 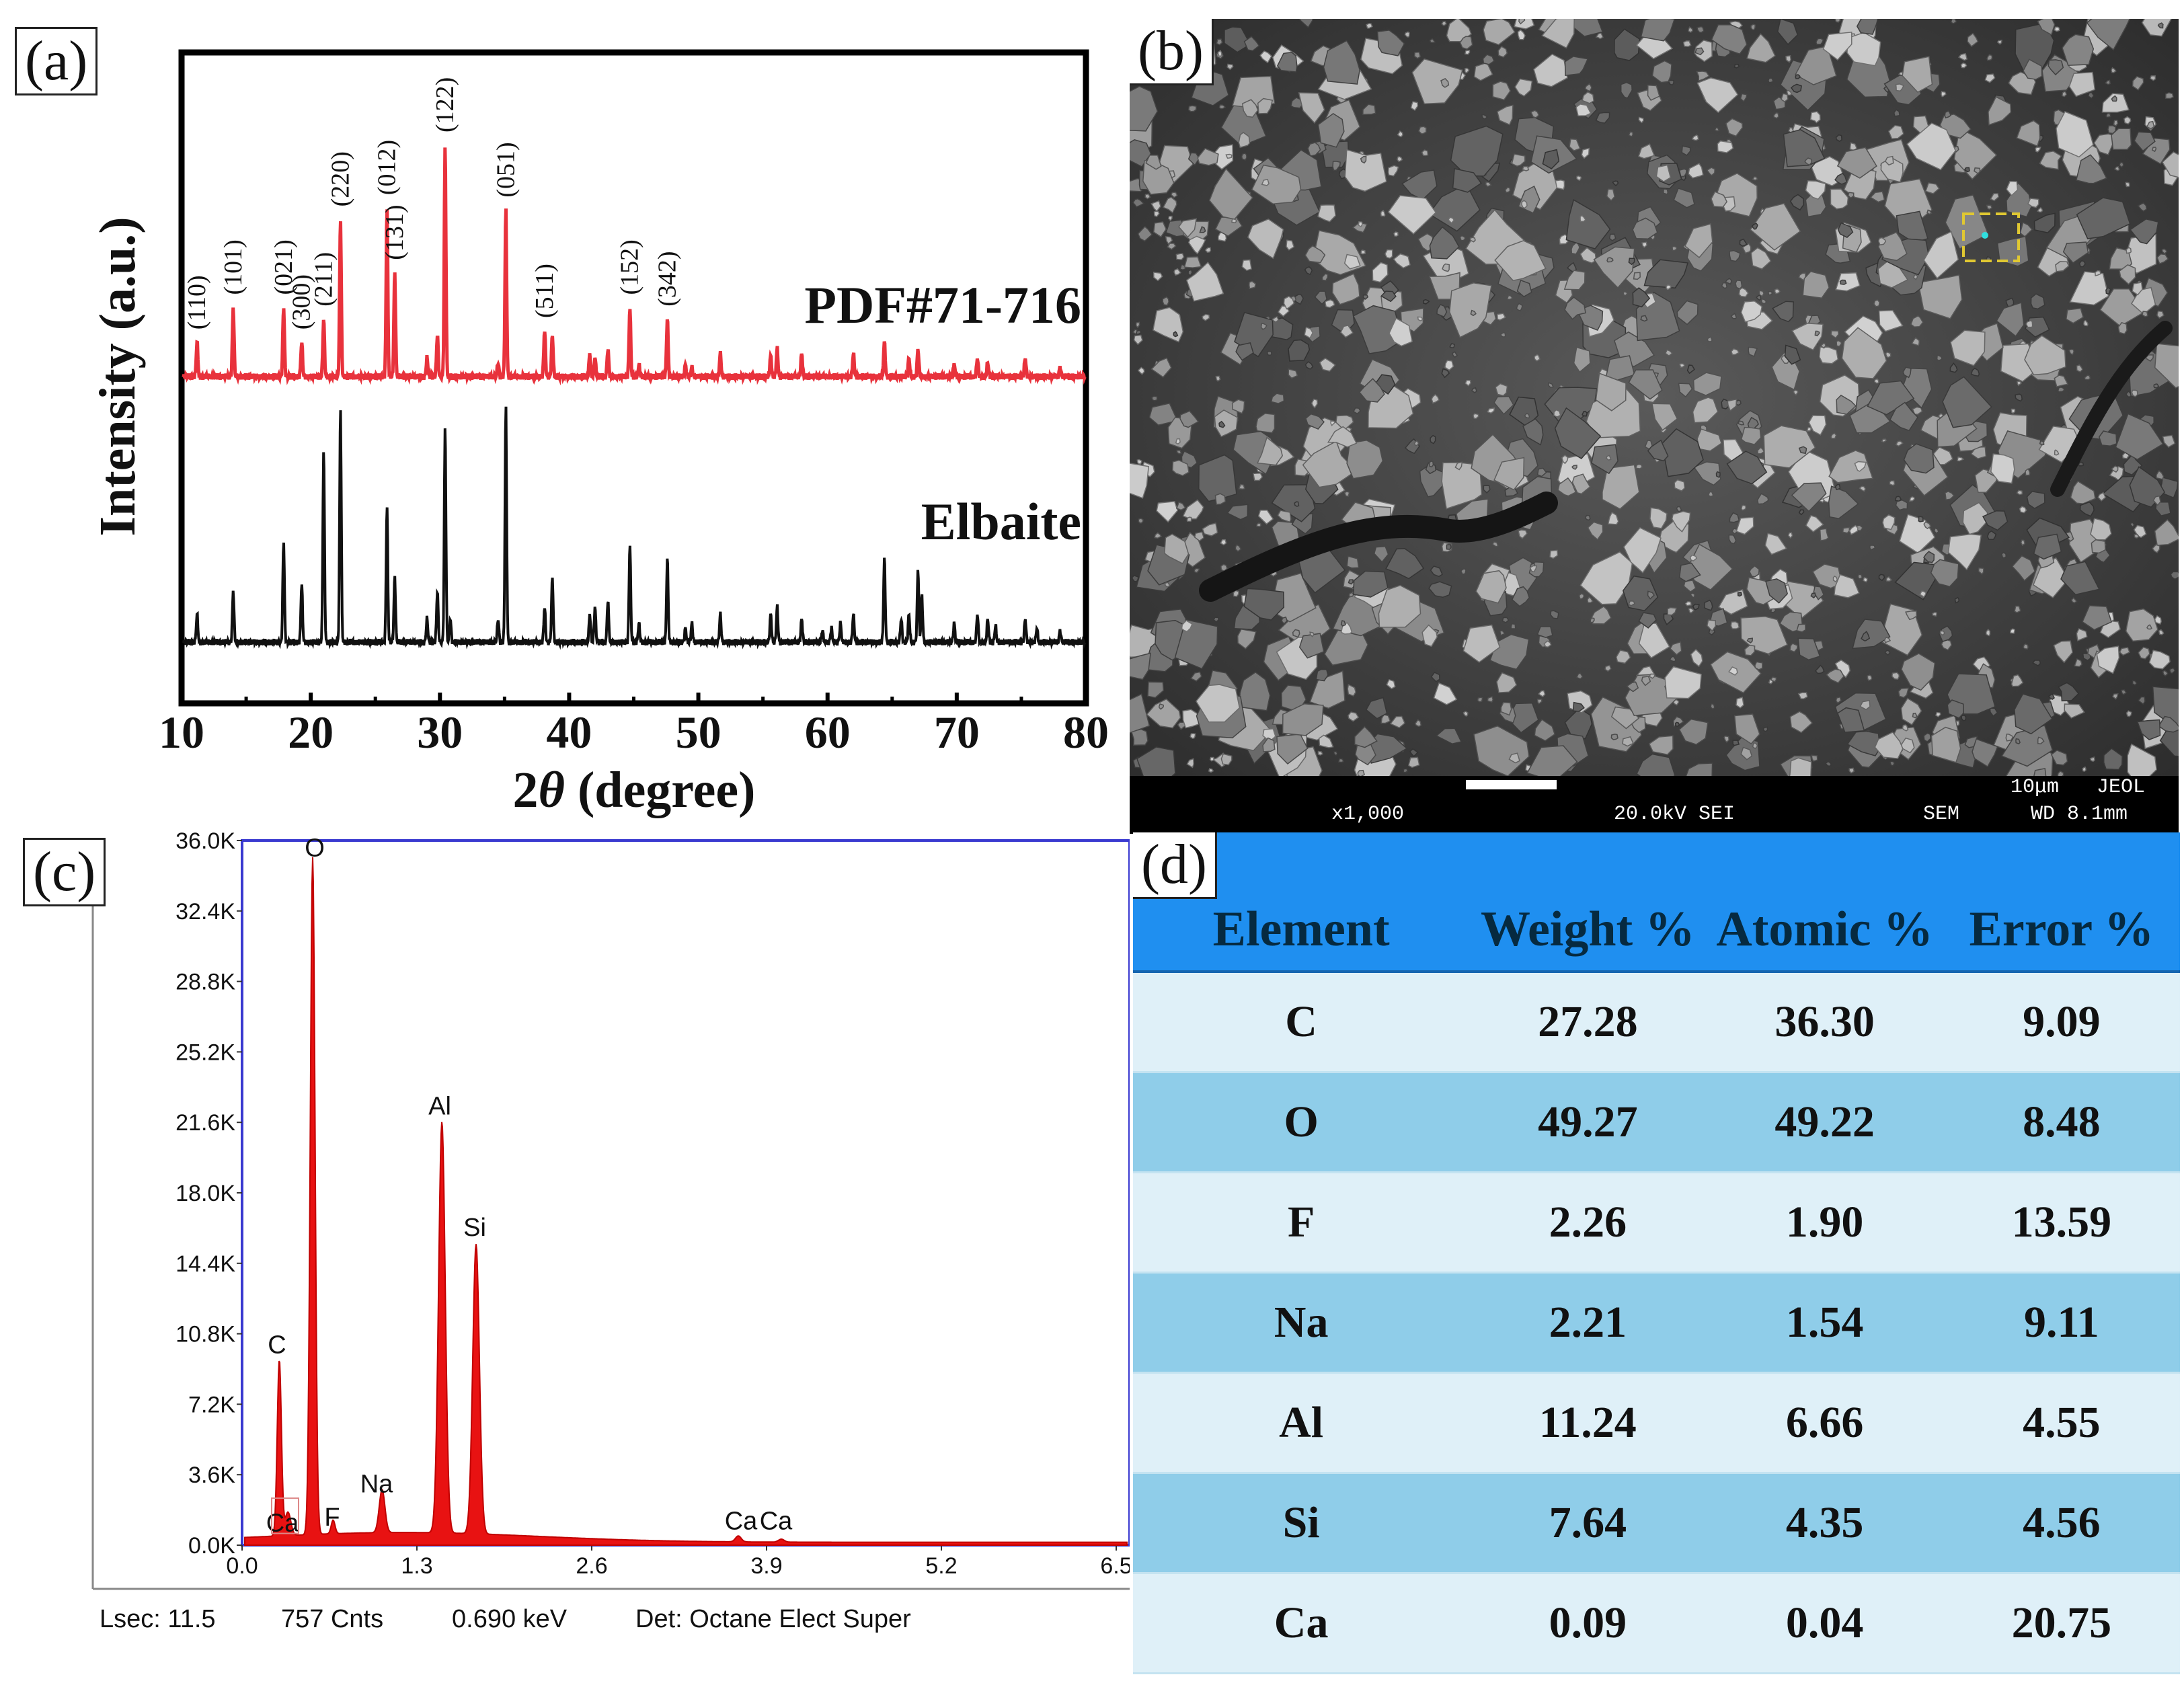 What do you see at coordinates (206, 1334) in the screenshot?
I see `eds-y-tick-label: 10.8K` at bounding box center [206, 1334].